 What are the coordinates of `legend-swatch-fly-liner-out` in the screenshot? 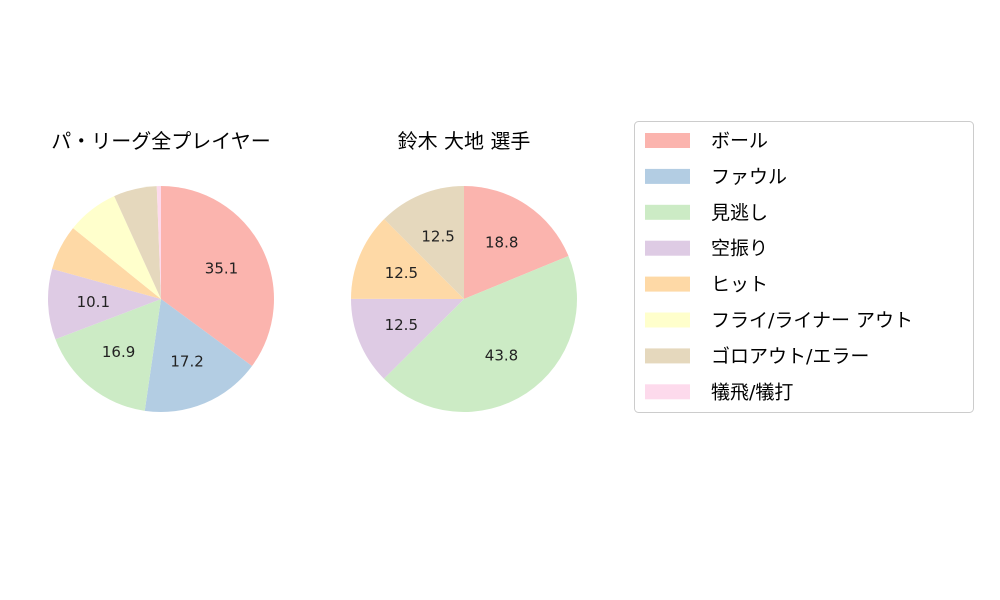 It's located at (667, 320).